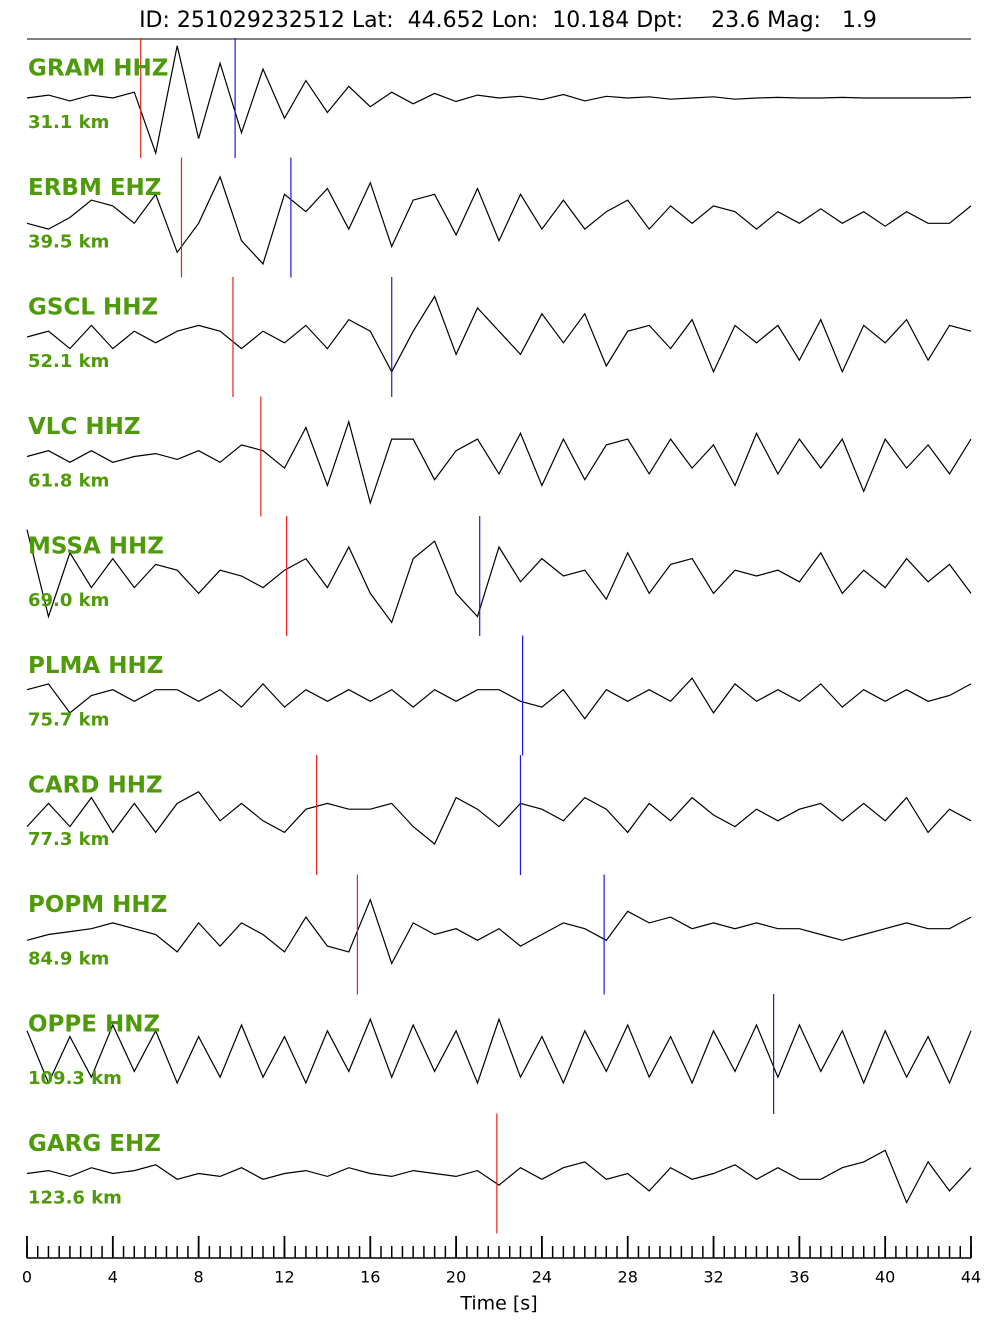 This screenshot has height=1337, width=1000. I want to click on distance-label: 109.3 km, so click(75, 1078).